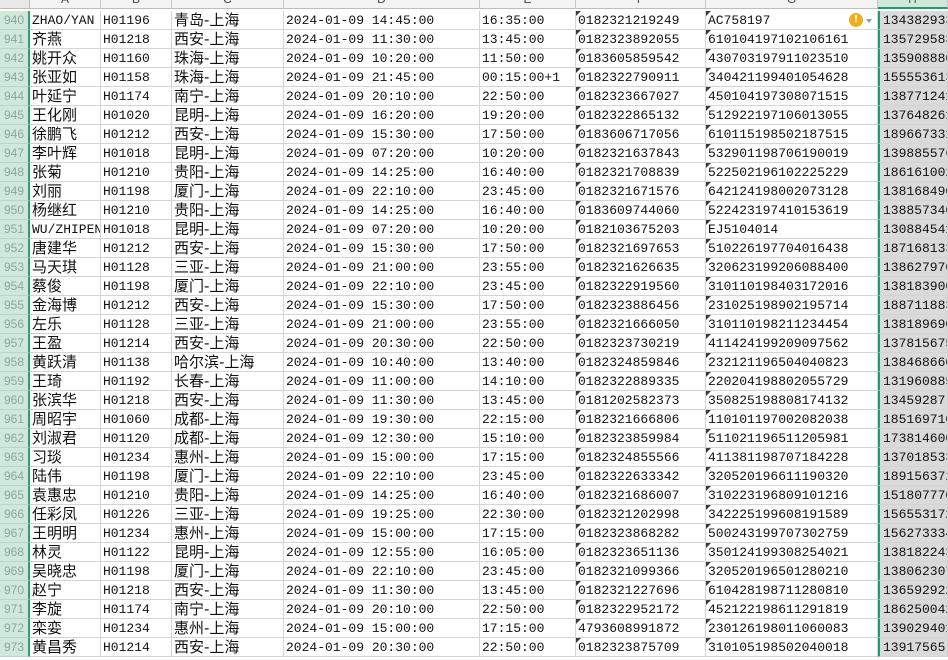  I want to click on cell-d: 2024-01-09 14:25:00, so click(382, 172).